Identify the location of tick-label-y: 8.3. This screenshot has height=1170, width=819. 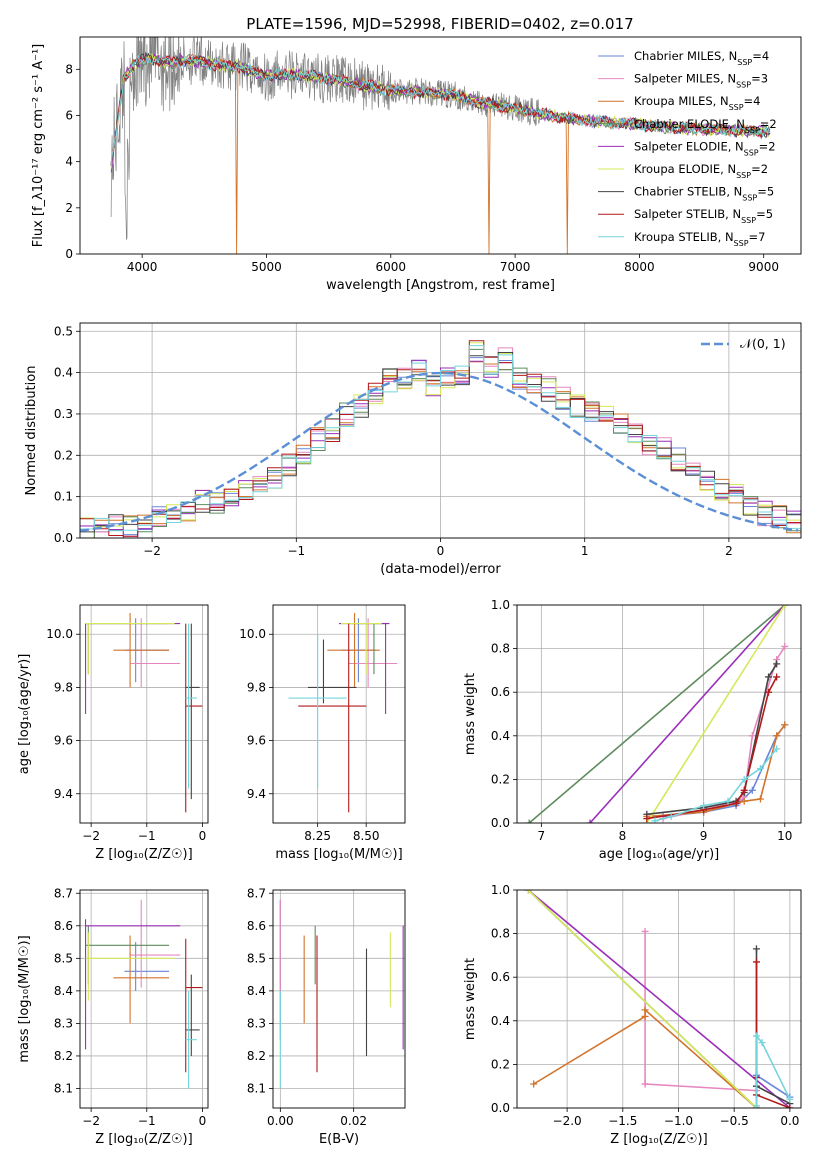
(256, 1023).